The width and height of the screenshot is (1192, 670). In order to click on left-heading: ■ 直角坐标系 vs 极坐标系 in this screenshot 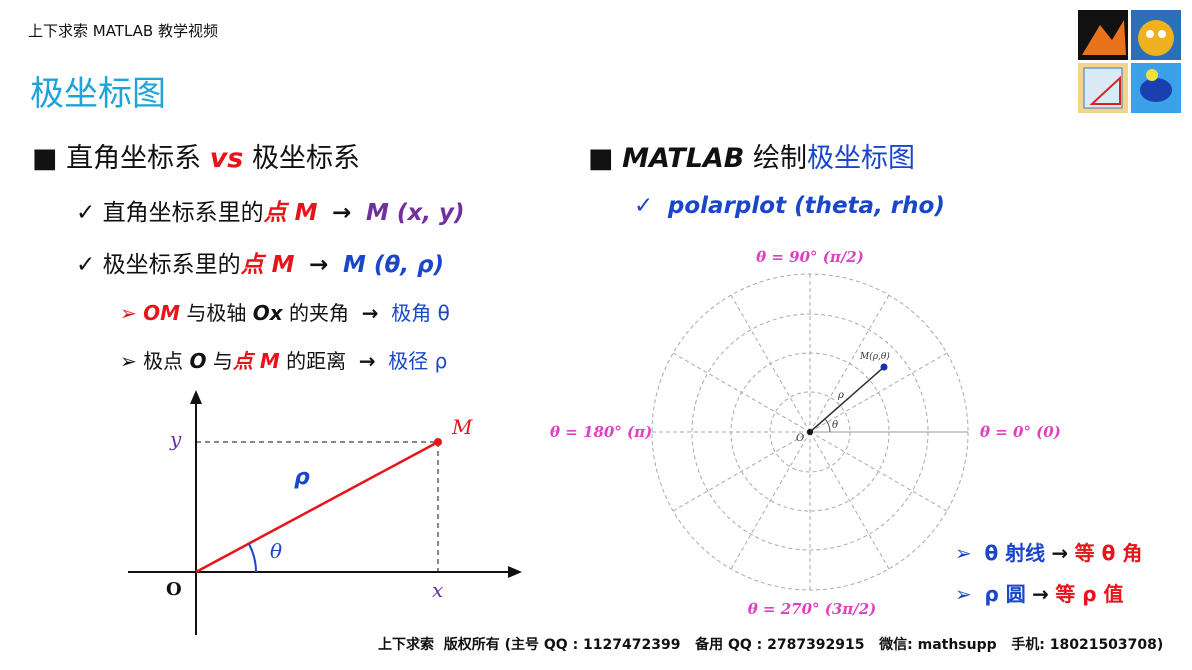, I will do `click(196, 158)`.